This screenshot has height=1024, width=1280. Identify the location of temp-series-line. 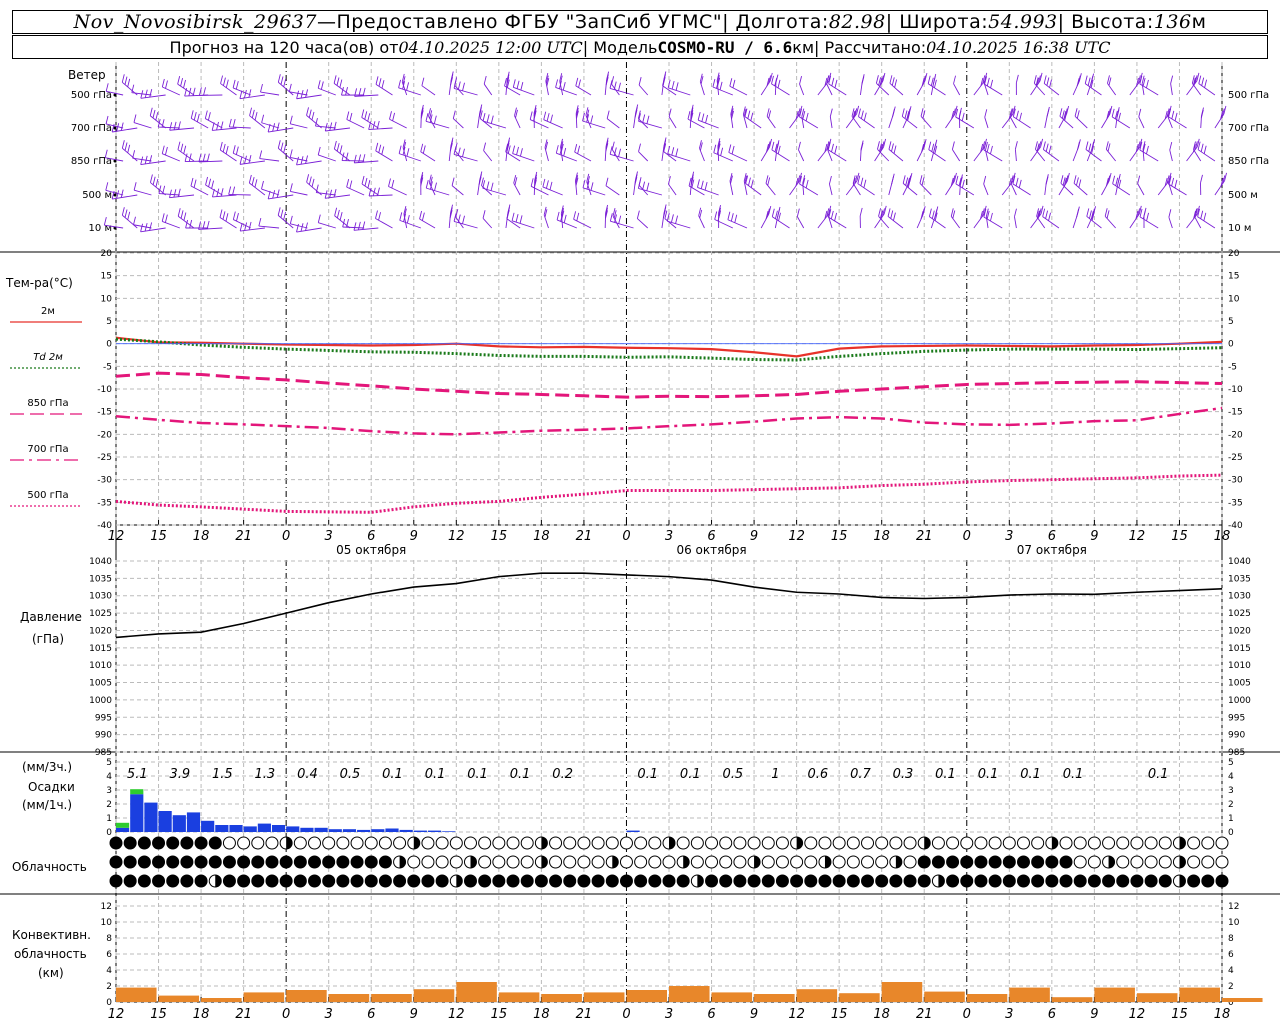
(669, 347).